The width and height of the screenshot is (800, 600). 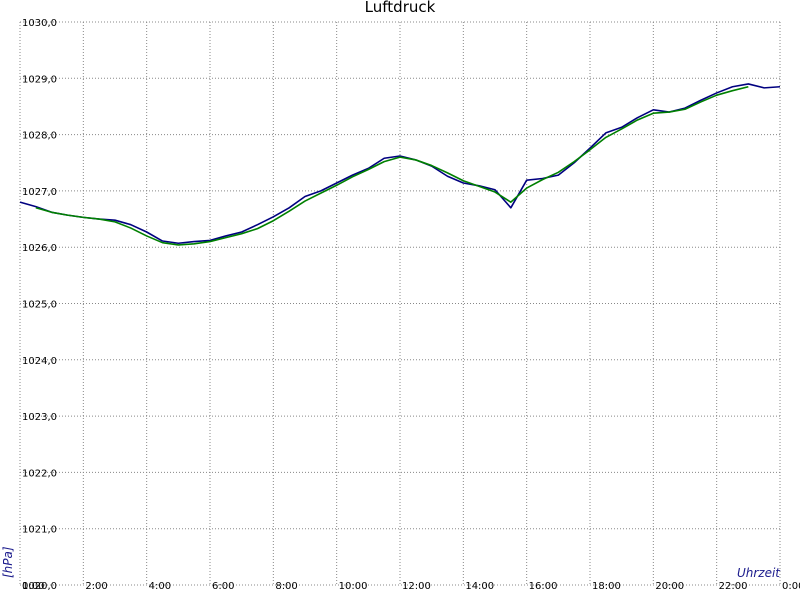 I want to click on y-axis-label: [hPa], so click(x=8, y=562).